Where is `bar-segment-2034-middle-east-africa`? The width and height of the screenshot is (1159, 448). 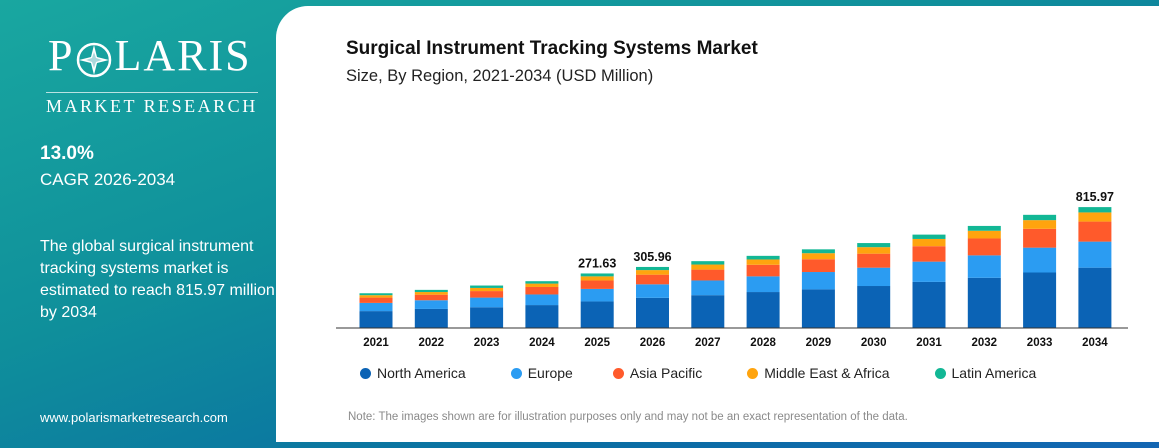
bar-segment-2034-middle-east-africa is located at coordinates (1095, 217).